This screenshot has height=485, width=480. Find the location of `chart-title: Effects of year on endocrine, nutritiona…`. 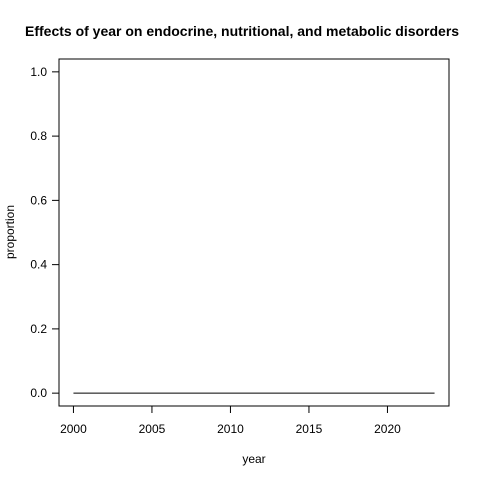

chart-title: Effects of year on endocrine, nutritiona… is located at coordinates (242, 31).